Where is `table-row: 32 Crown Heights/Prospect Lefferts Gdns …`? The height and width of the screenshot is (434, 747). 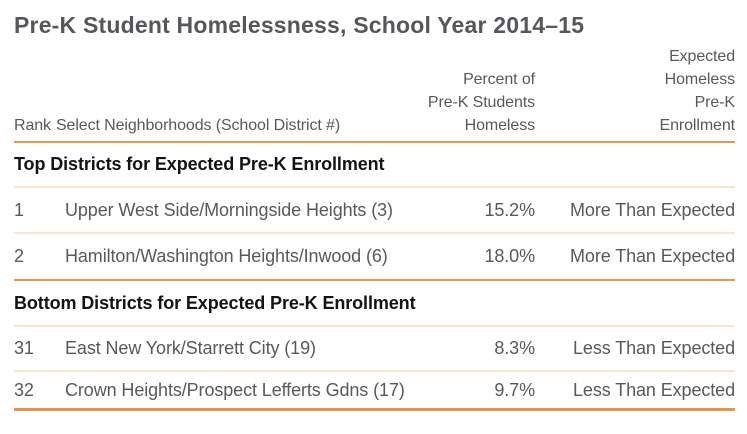 table-row: 32 Crown Heights/Prospect Lefferts Gdns … is located at coordinates (374, 391).